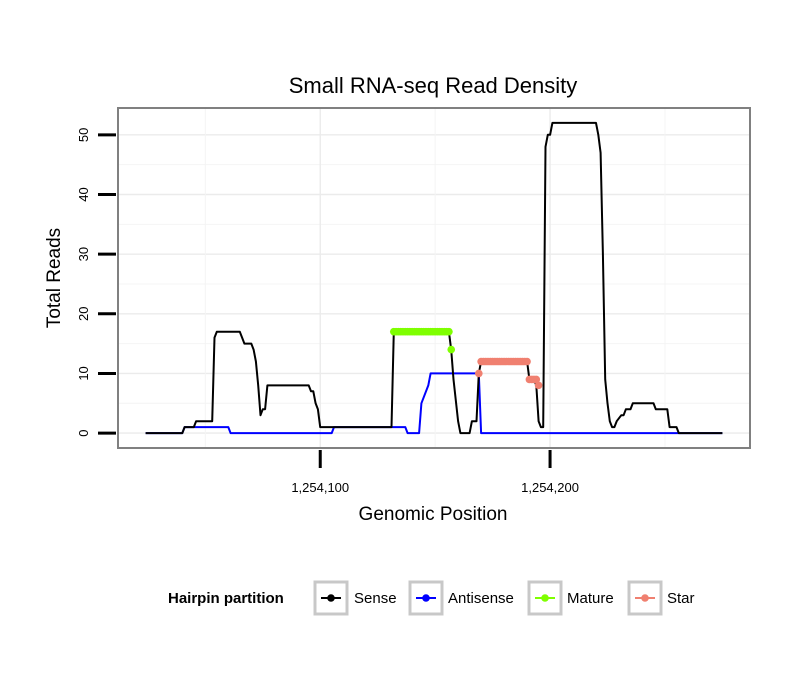  I want to click on legend-item-mature: Mature, so click(570, 598).